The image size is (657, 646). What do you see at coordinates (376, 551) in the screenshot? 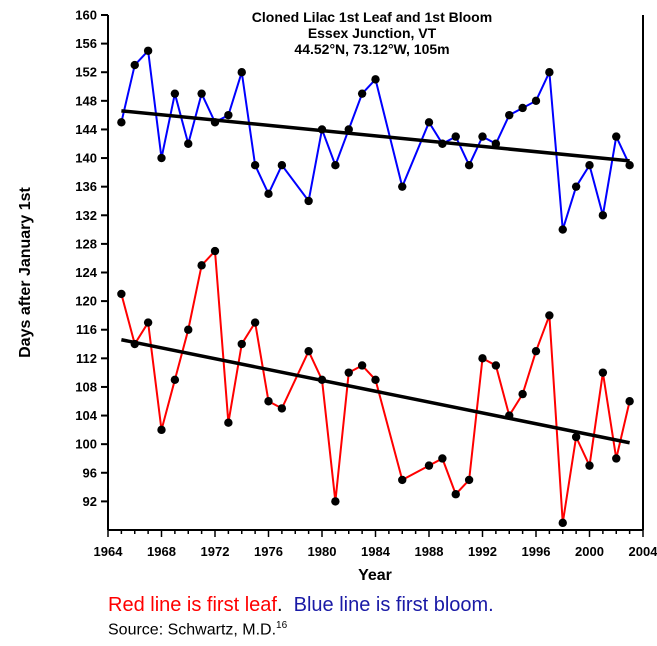
I see `x-tick-label: 1984` at bounding box center [376, 551].